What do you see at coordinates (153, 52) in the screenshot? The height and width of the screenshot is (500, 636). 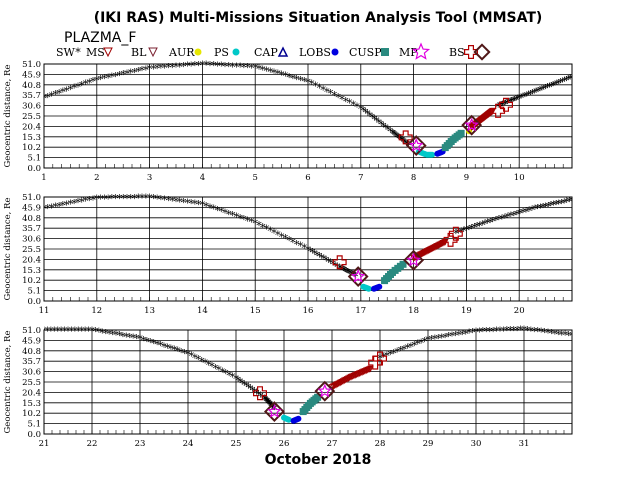 I see `legend-marker-bl` at bounding box center [153, 52].